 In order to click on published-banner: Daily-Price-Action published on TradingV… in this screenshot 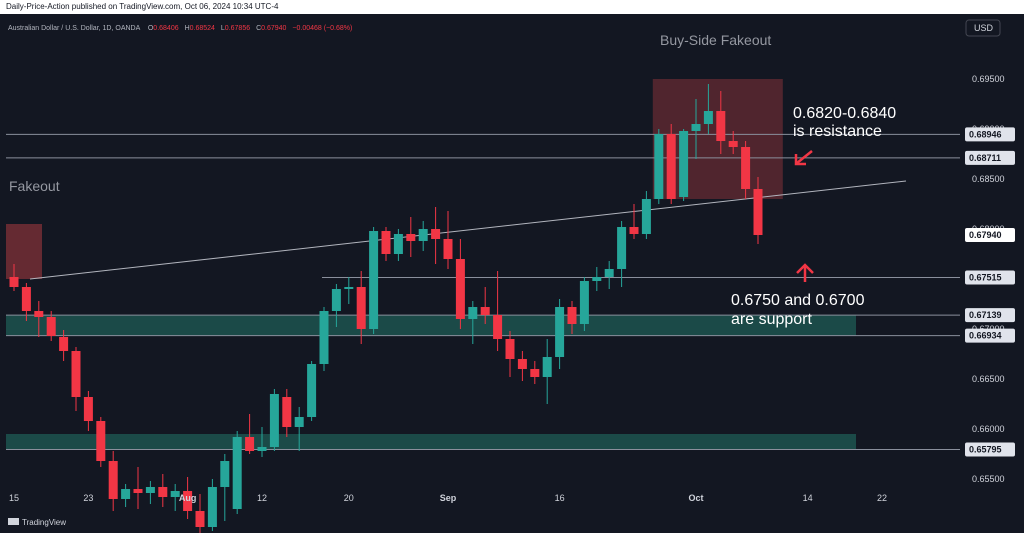, I will do `click(512, 7)`.